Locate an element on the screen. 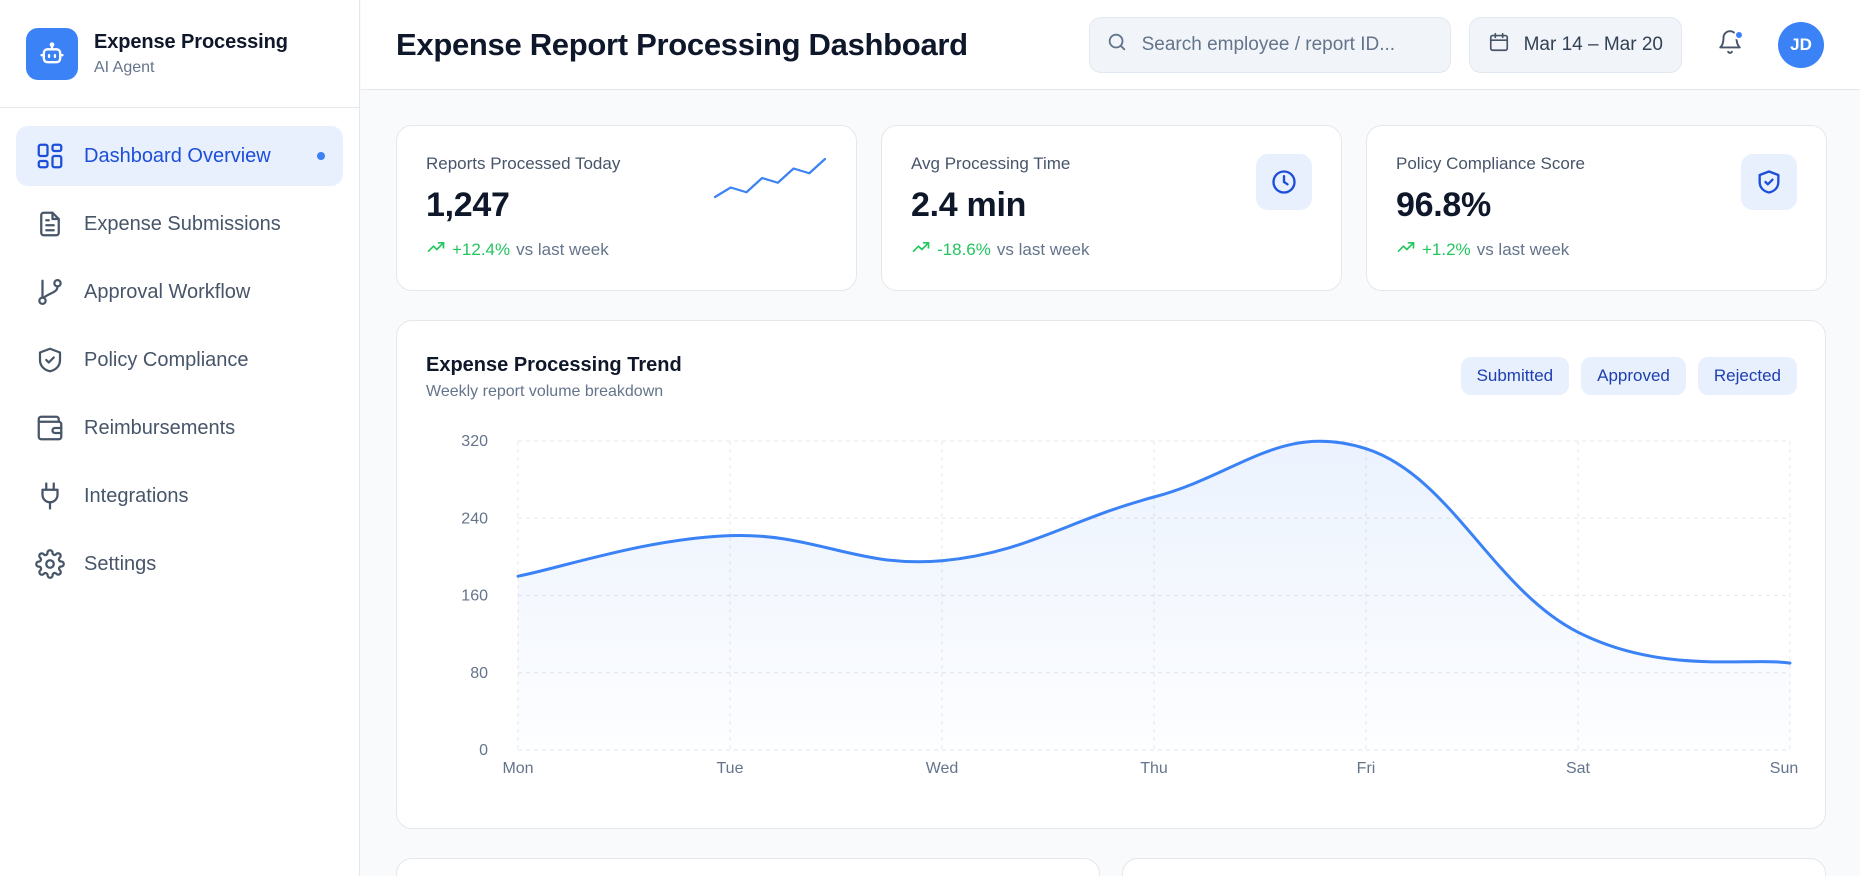 This screenshot has width=1860, height=876. chart-legend: Submitted Approved Rejected is located at coordinates (1623, 376).